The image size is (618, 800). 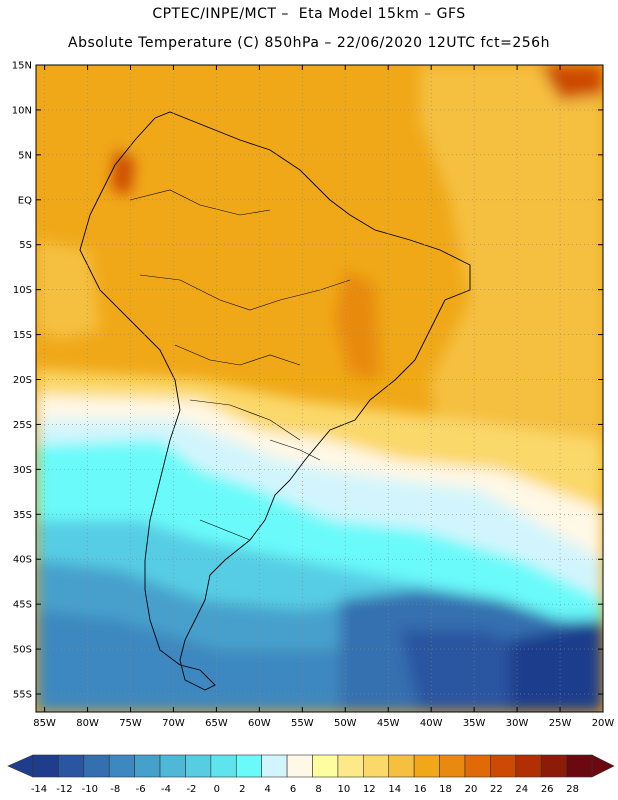 I want to click on lon-label: 65W, so click(x=216, y=723).